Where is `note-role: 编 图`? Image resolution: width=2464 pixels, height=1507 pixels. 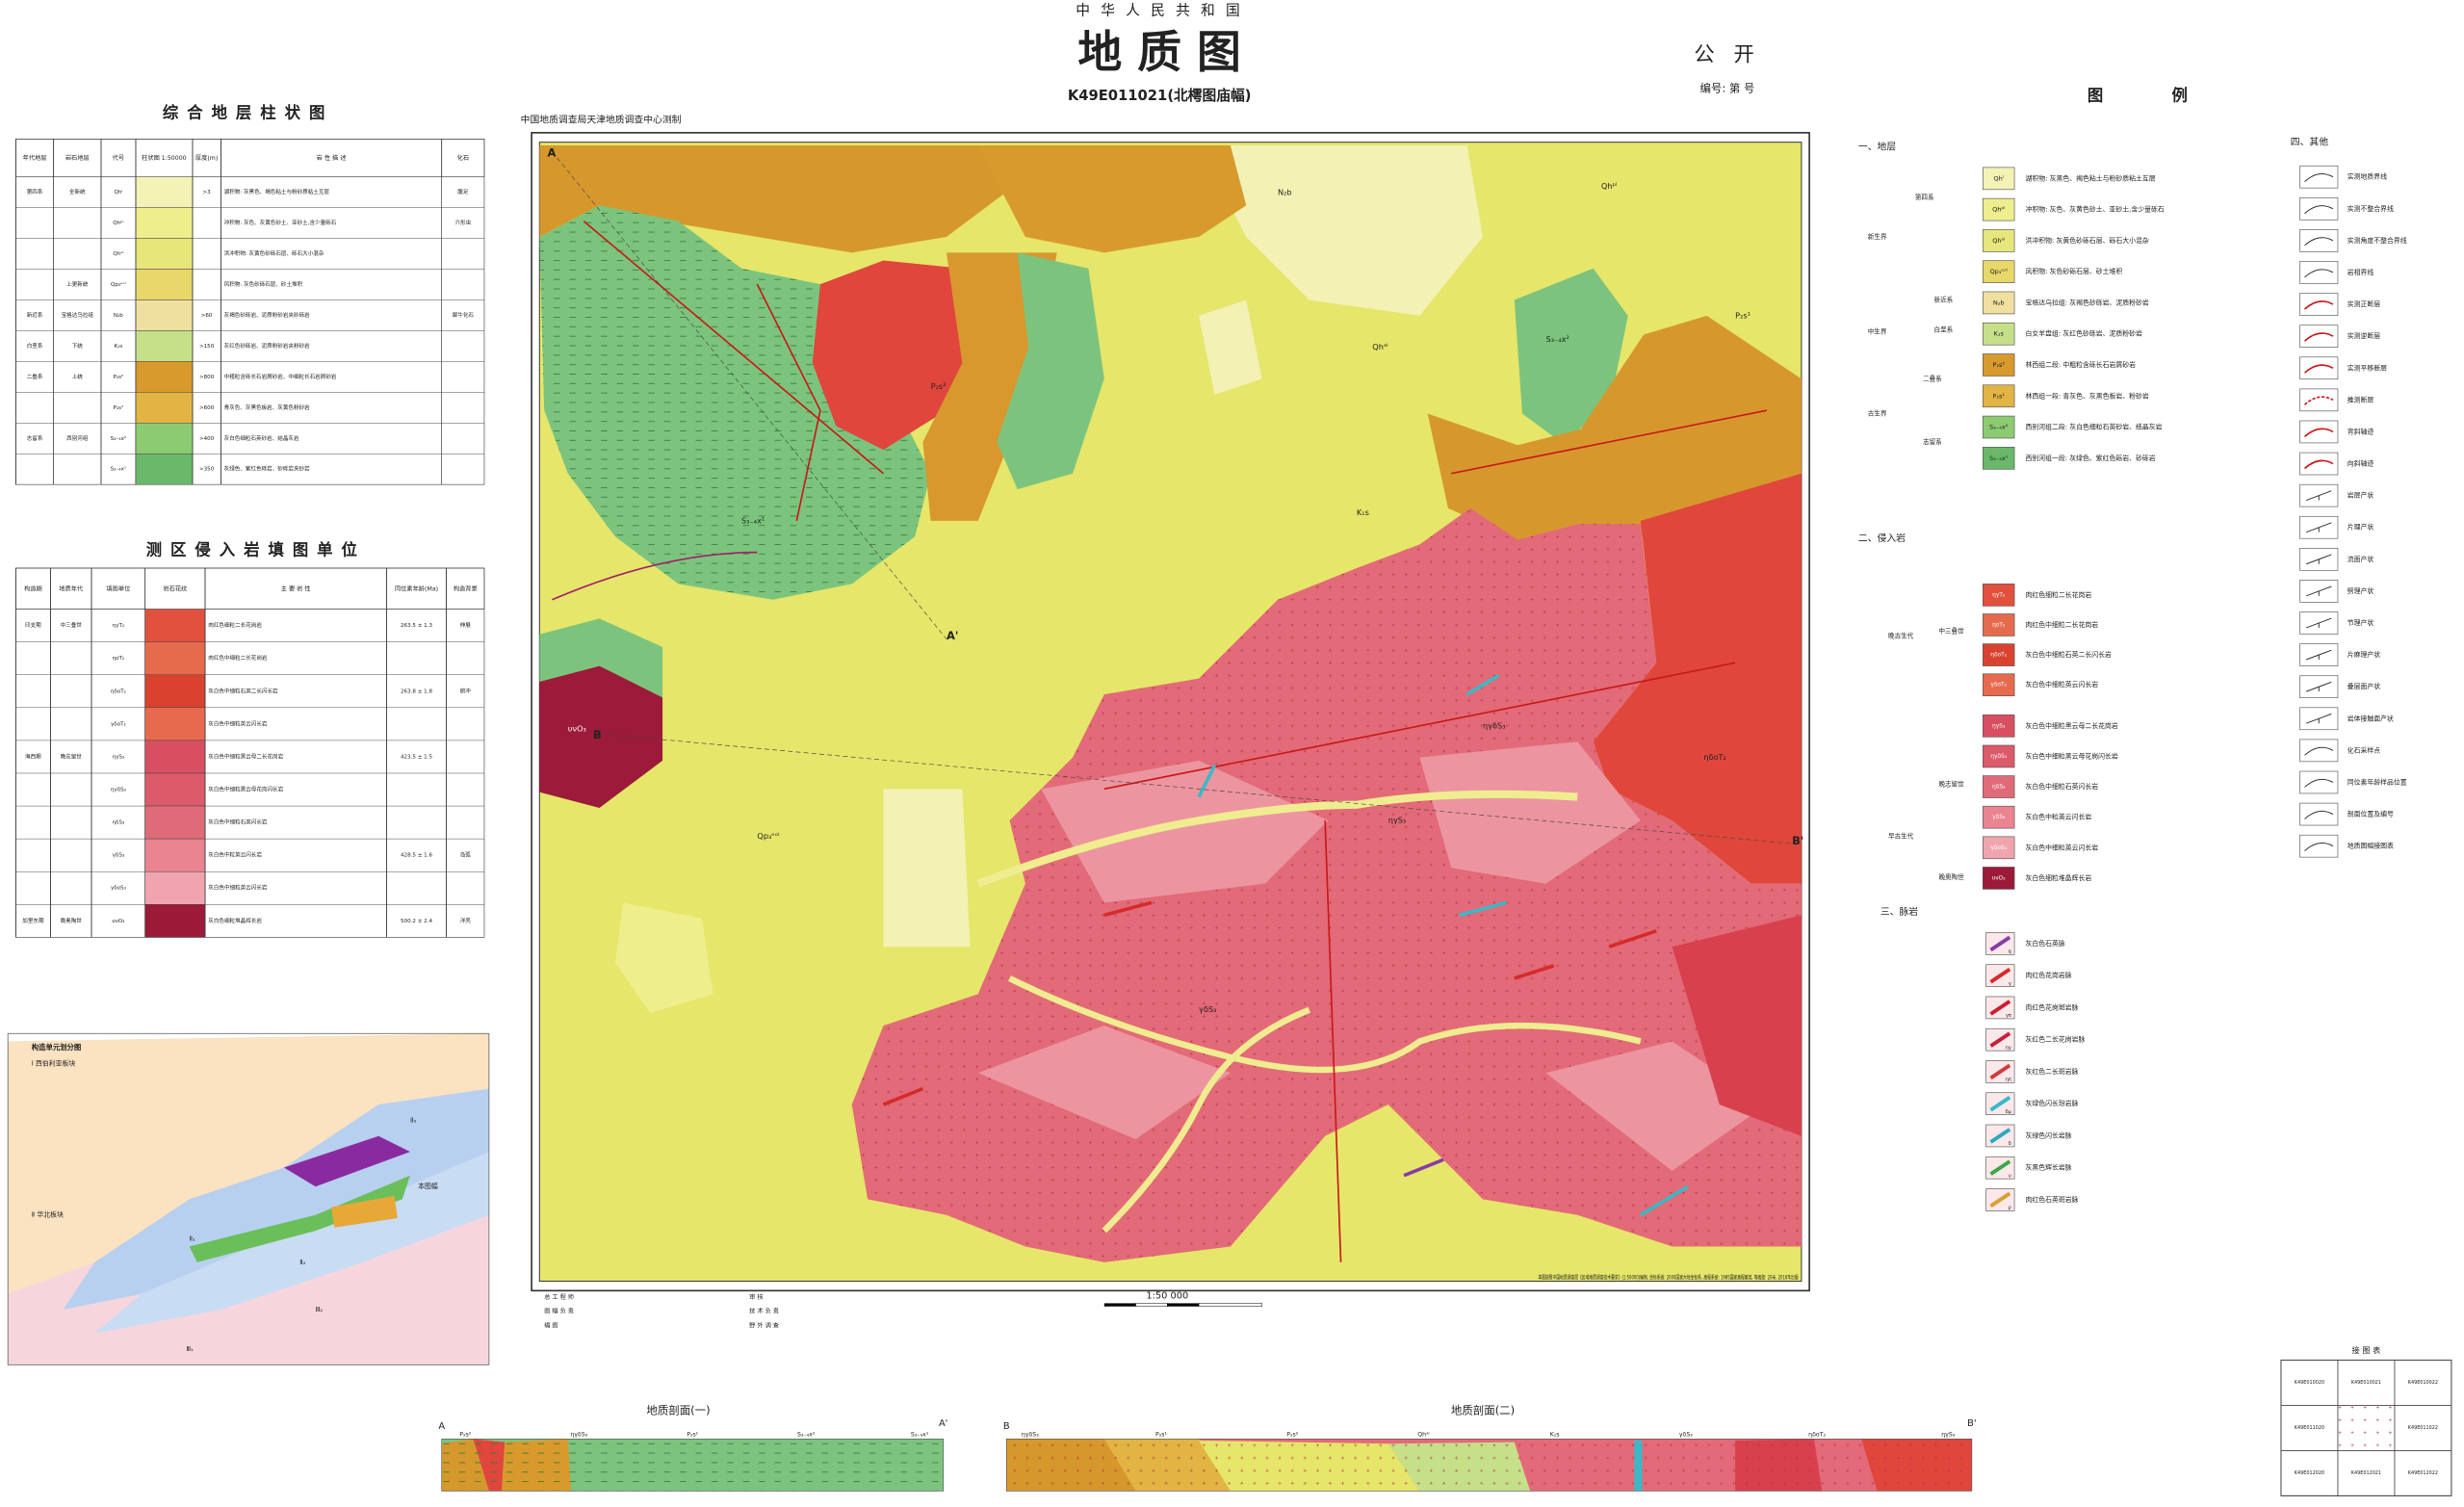
note-role: 编 图 is located at coordinates (551, 1325).